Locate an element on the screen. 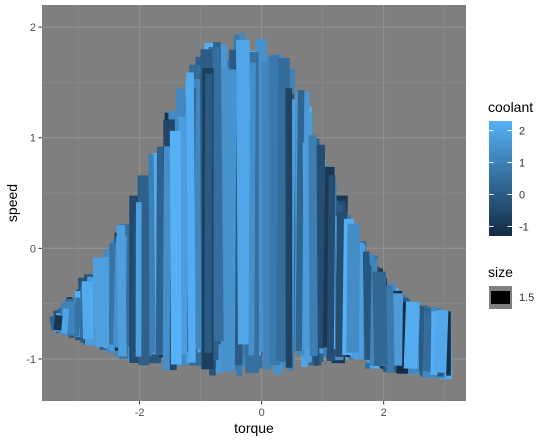 The width and height of the screenshot is (551, 443). legend-coolant: coolant 2 1 0 -1 is located at coordinates (510, 167).